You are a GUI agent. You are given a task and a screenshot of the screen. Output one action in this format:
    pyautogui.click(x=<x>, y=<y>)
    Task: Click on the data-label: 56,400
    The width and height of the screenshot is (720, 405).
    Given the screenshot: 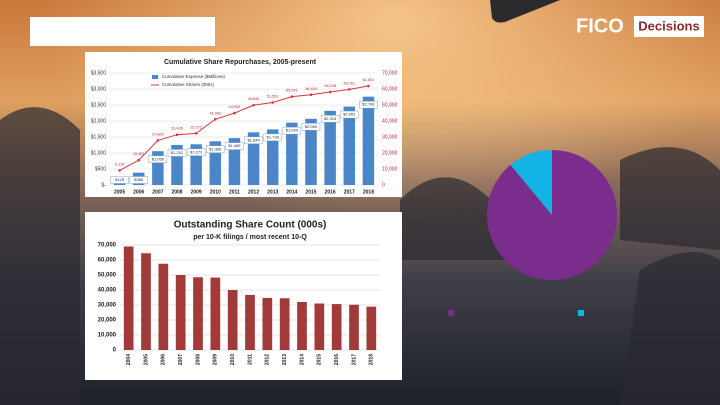 What is the action you would take?
    pyautogui.click(x=311, y=89)
    